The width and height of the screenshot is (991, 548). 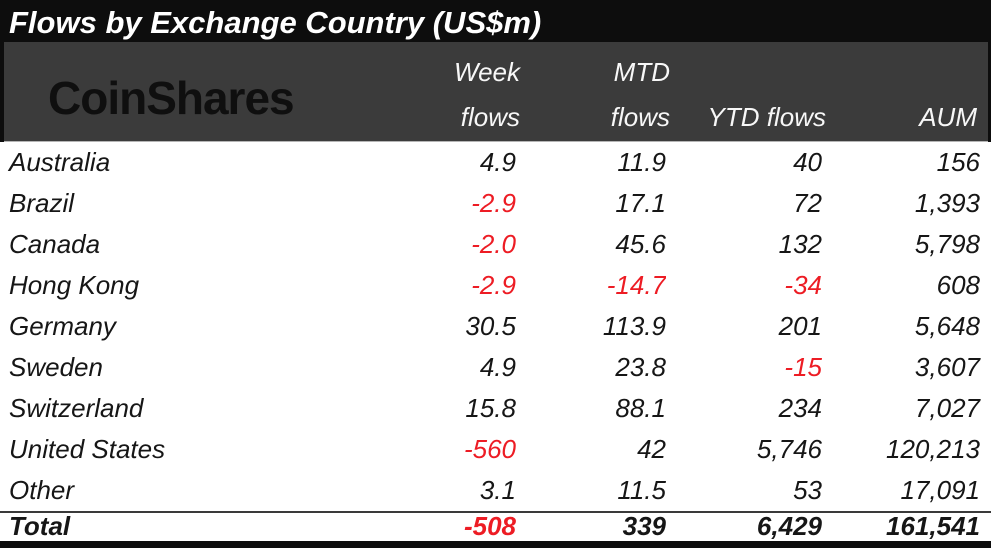 I want to click on table-row: Hong Kong -2.9 -14.7 -34 608, so click(x=495, y=285).